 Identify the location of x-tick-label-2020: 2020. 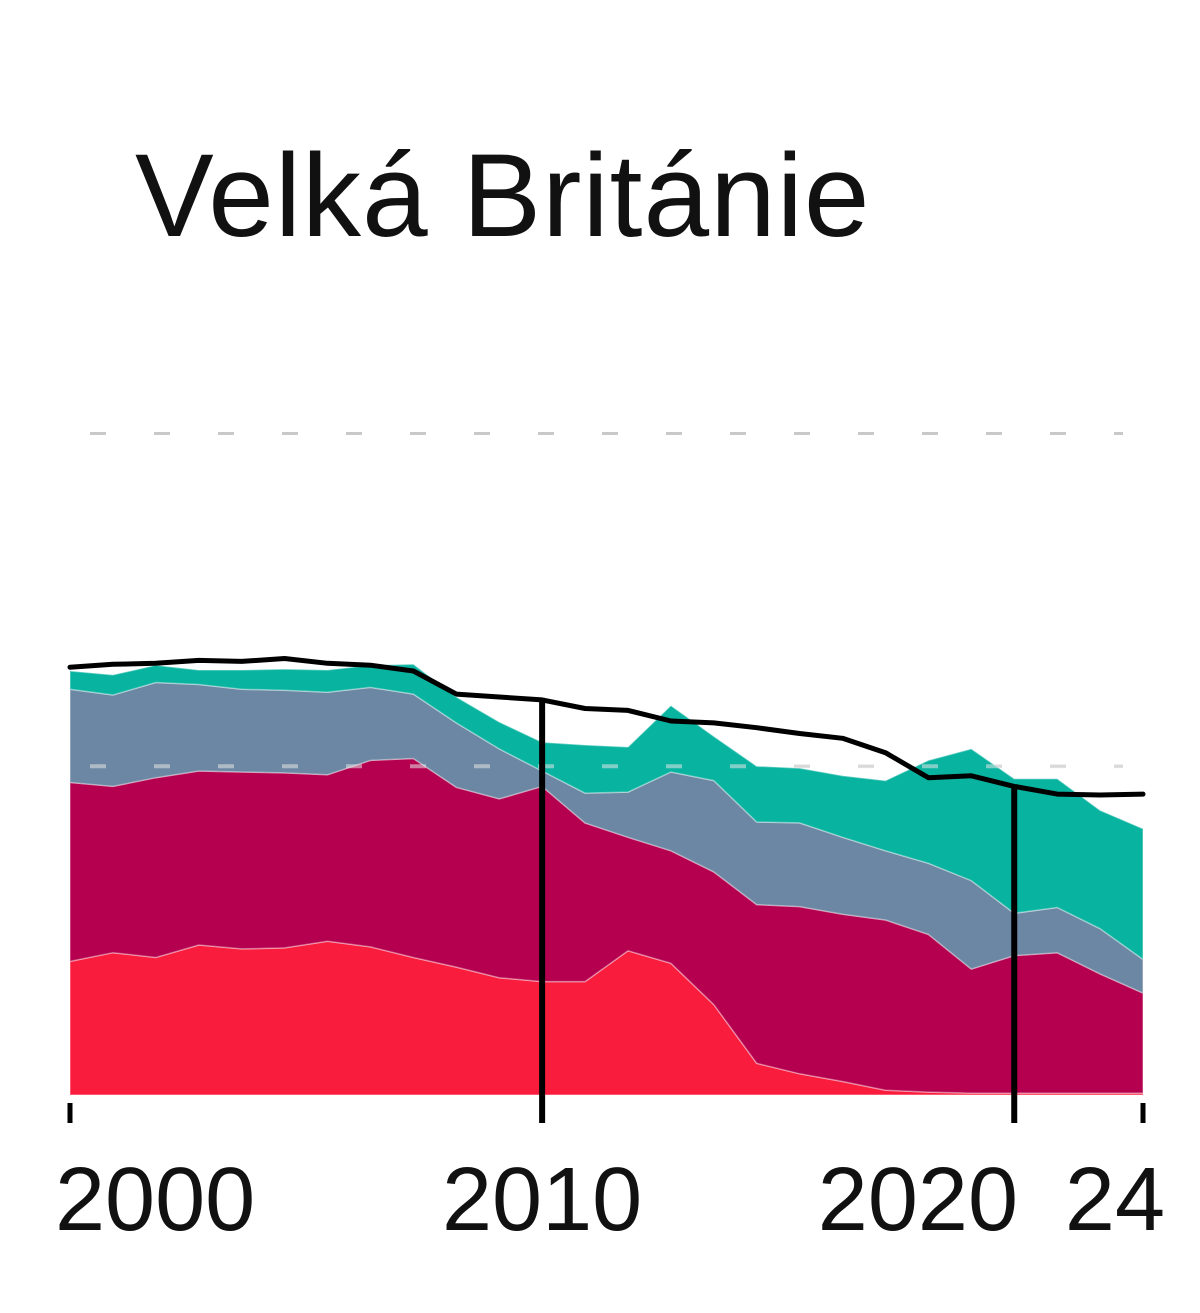
(918, 1200).